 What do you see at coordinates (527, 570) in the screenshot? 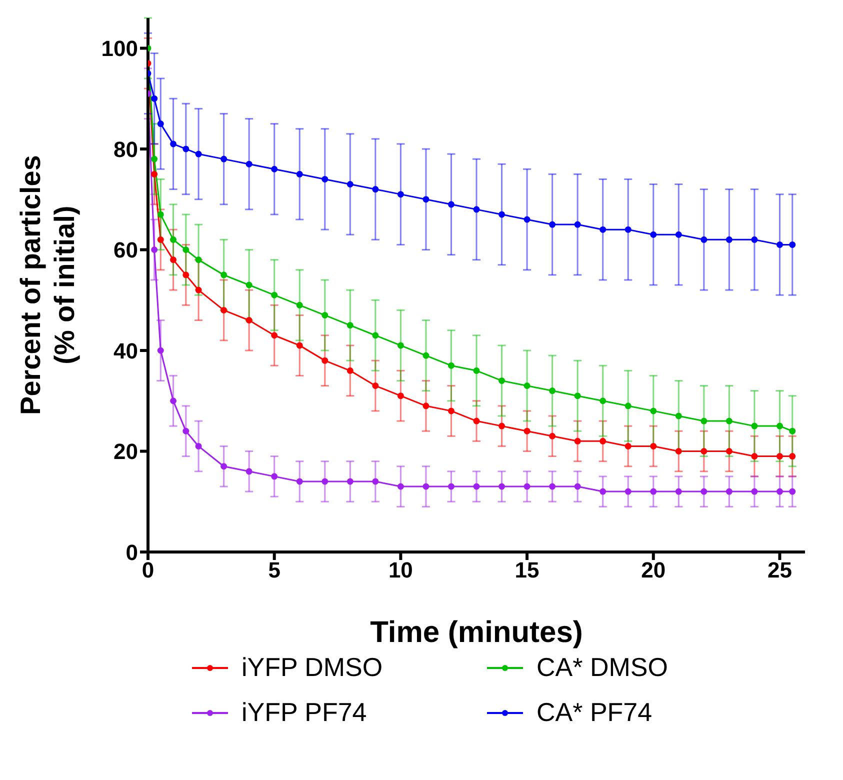
I see `x-tick-label: 15` at bounding box center [527, 570].